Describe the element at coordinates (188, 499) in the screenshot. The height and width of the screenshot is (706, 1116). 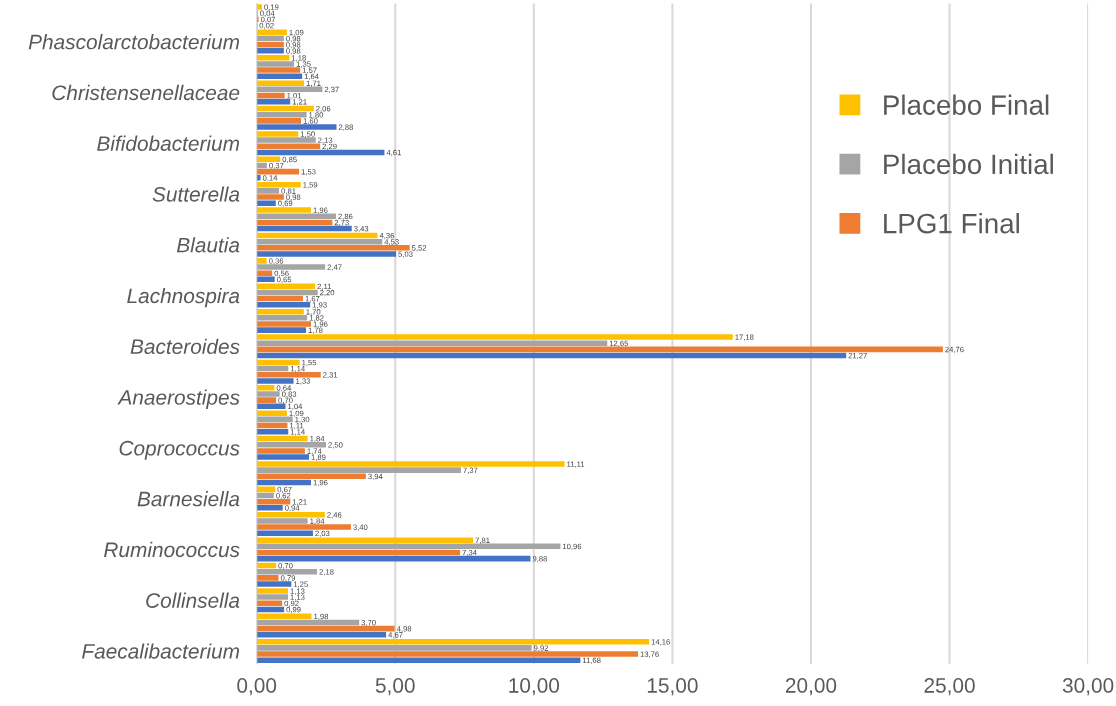
I see `y-tick-label: Barnesiella` at that location.